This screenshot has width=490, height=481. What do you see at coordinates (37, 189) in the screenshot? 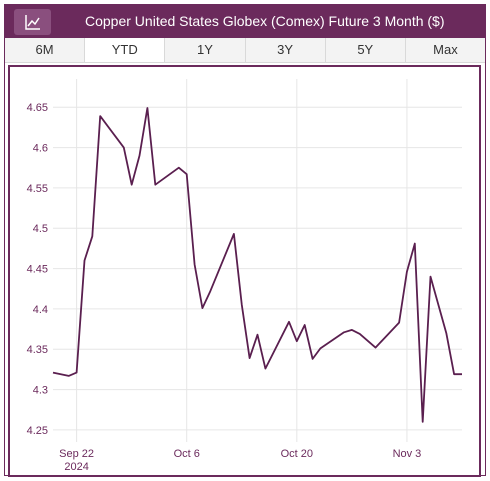
I see `y-tick-label: 4.55` at bounding box center [37, 189].